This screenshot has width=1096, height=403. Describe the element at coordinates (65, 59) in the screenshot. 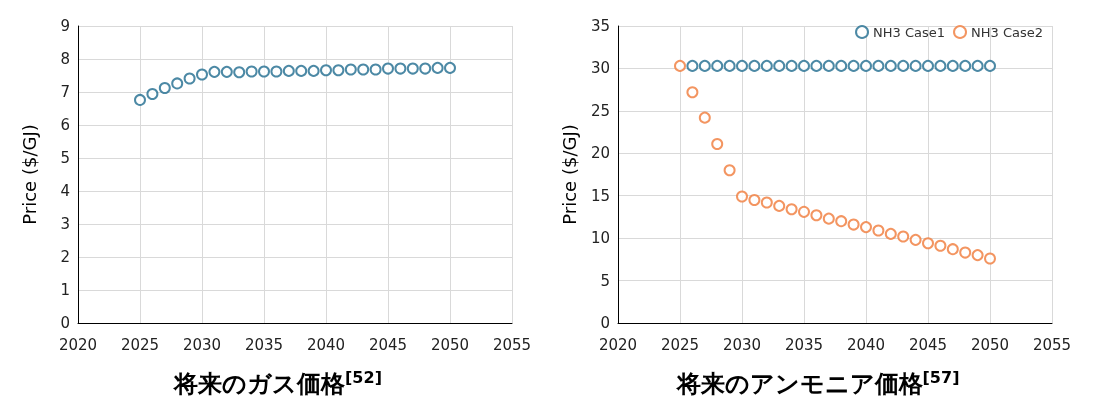

I see `y-tick-label: 8` at that location.